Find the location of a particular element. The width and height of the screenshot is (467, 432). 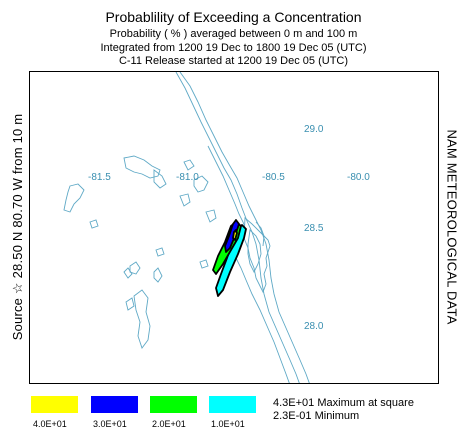

lake-kissimmee is located at coordinates (142, 319).